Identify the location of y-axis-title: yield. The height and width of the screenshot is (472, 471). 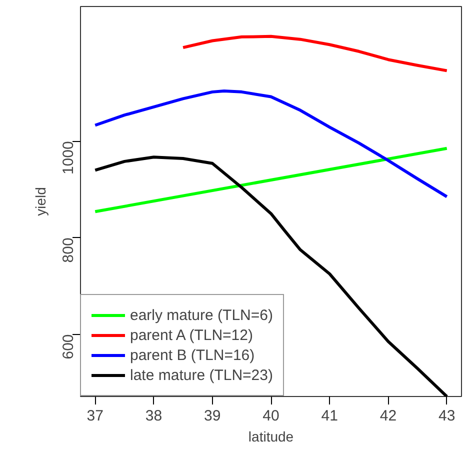
(40, 201).